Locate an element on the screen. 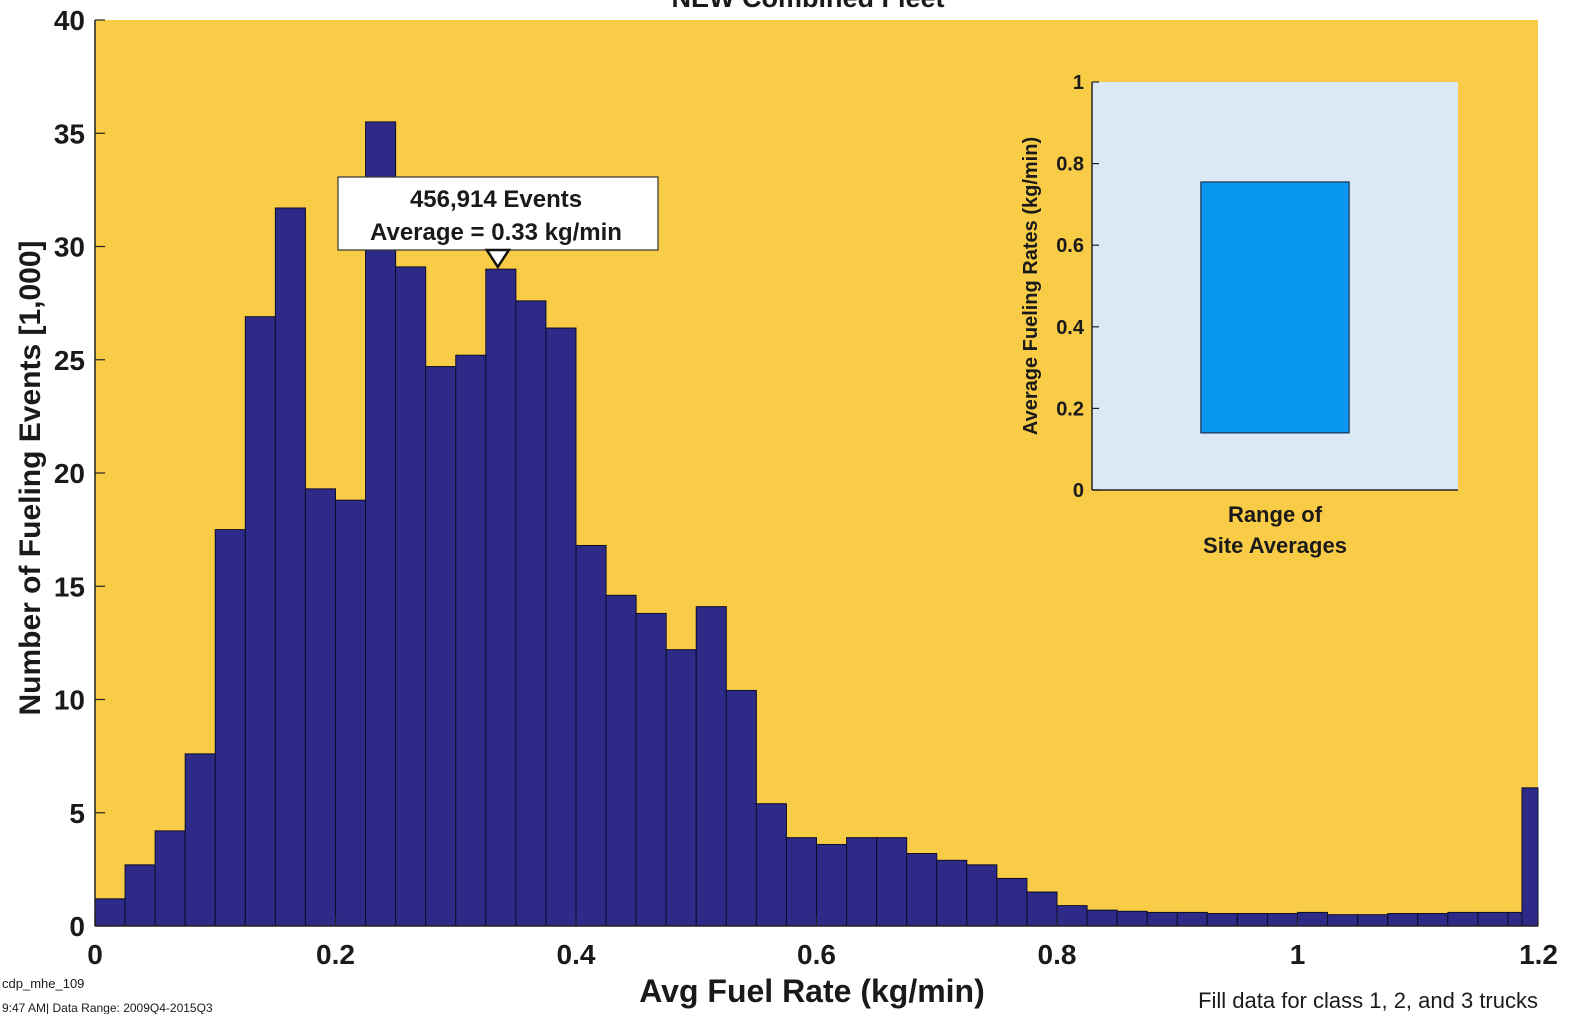  footer-fill-note: Fill data for class 1, 2, and 3 trucks is located at coordinates (1368, 1000).